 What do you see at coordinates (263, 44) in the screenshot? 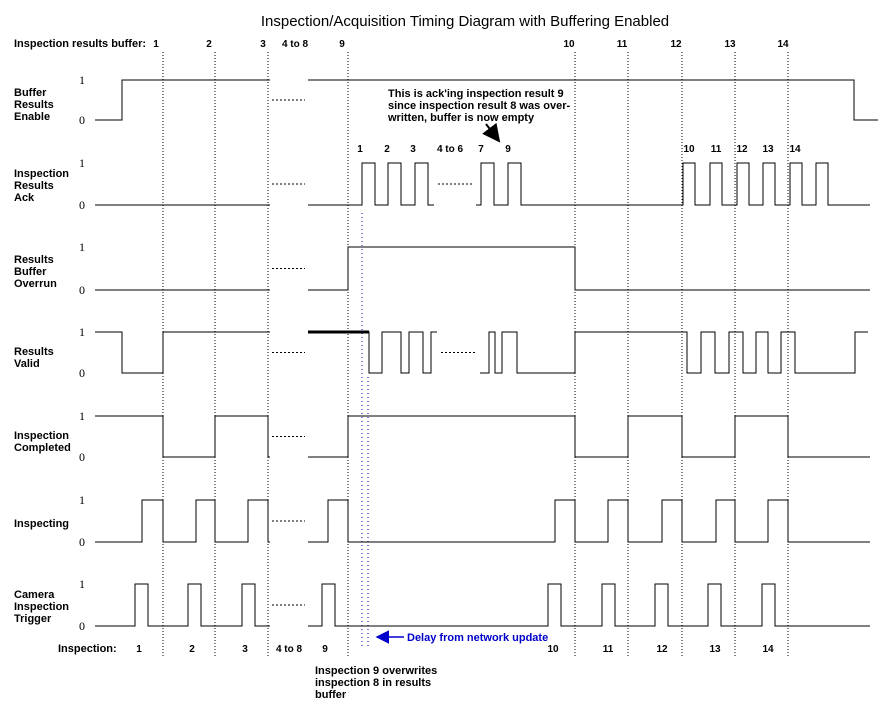
I see `top-axis-tick: 3` at bounding box center [263, 44].